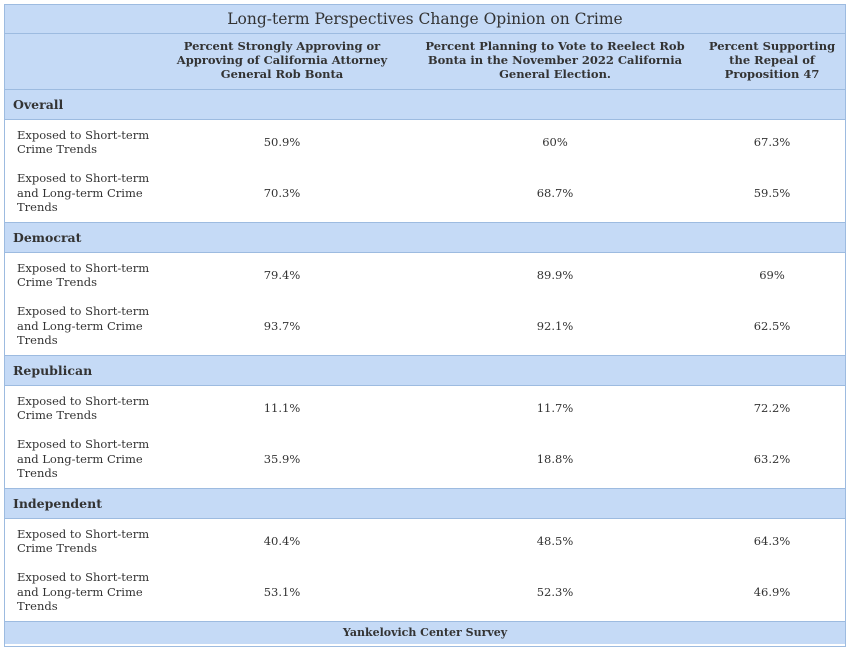 The height and width of the screenshot is (650, 850). What do you see at coordinates (555, 592) in the screenshot?
I see `cell-reelect: 52.3%` at bounding box center [555, 592].